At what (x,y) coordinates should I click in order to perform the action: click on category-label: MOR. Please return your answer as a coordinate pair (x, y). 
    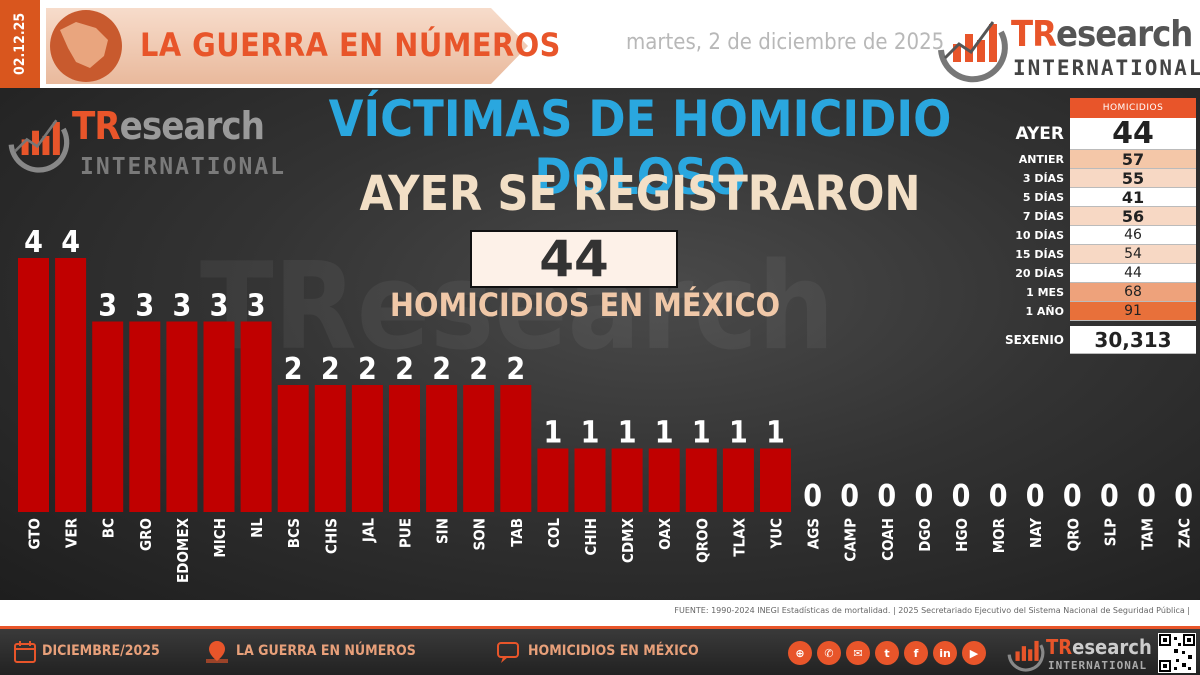
    Looking at the image, I should click on (999, 535).